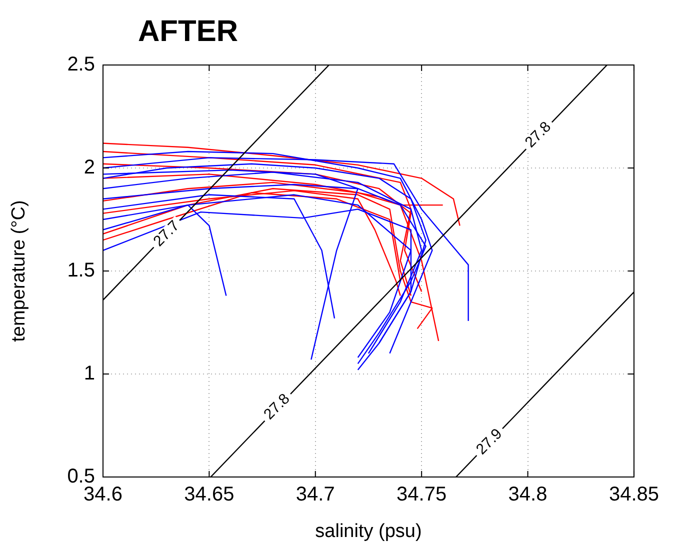 The image size is (673, 551). What do you see at coordinates (315, 495) in the screenshot?
I see `x-tick-label: 34.7` at bounding box center [315, 495].